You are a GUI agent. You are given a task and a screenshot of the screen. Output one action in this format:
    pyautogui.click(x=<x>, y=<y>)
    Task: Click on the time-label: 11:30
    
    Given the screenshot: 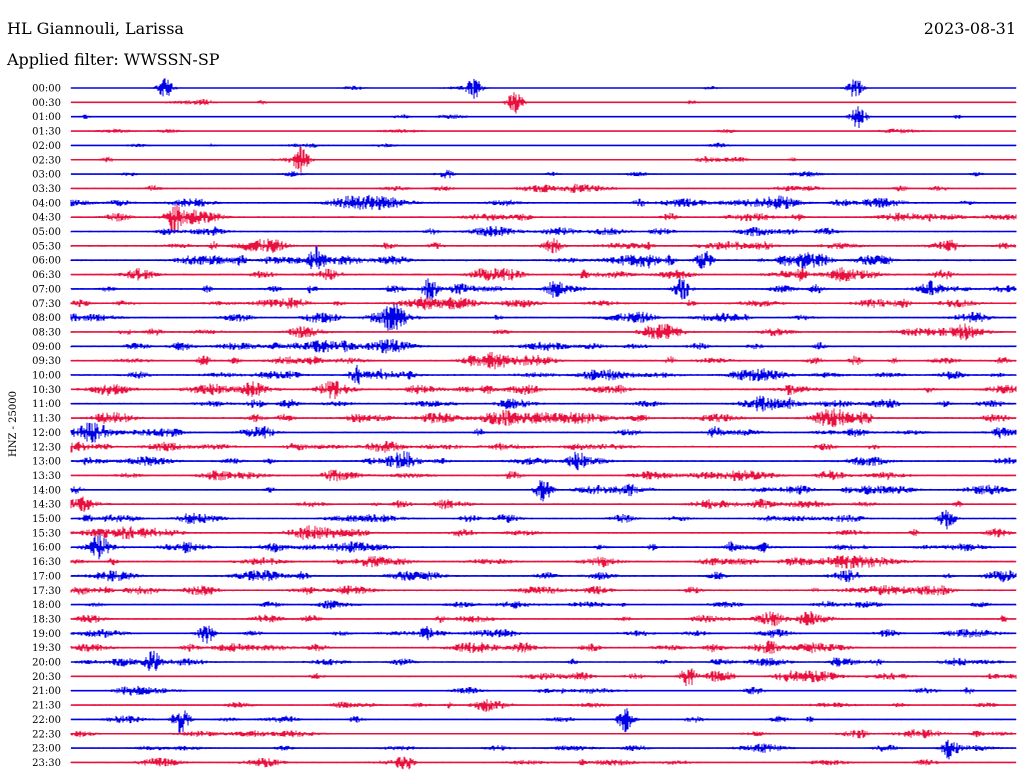 What is the action you would take?
    pyautogui.click(x=46, y=419)
    